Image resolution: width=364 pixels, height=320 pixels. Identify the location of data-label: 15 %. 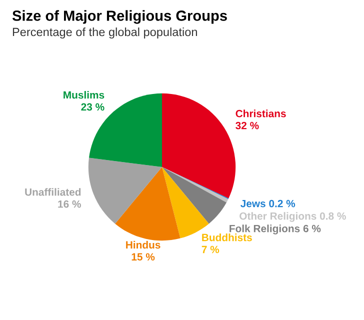
(143, 257).